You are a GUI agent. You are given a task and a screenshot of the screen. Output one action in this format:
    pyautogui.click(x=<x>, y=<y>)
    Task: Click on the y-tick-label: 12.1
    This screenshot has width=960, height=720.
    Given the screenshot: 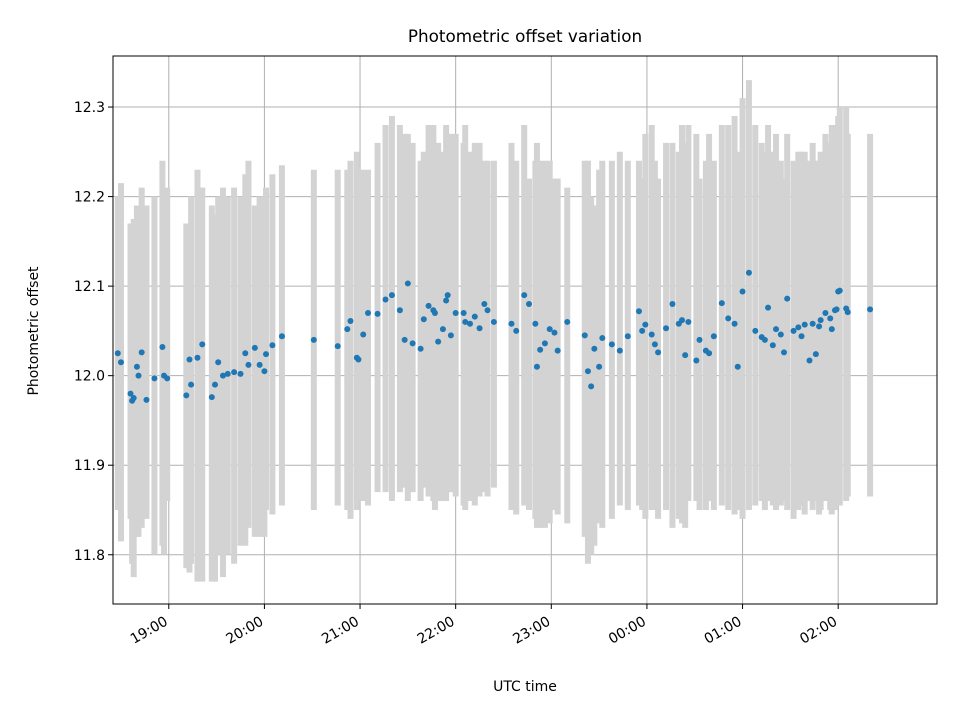 What is the action you would take?
    pyautogui.click(x=89, y=287)
    